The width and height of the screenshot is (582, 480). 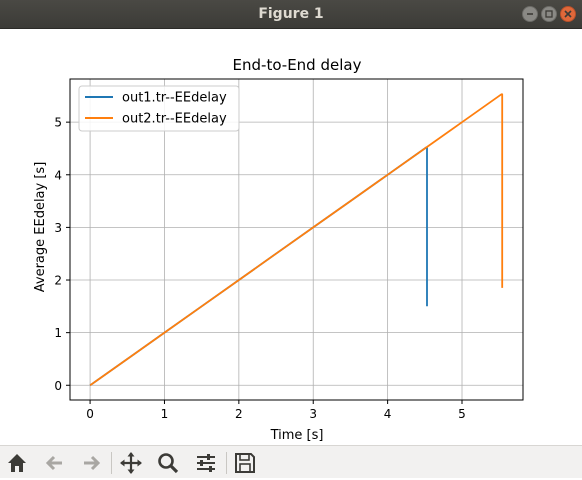 I want to click on forward-button, so click(x=91, y=463).